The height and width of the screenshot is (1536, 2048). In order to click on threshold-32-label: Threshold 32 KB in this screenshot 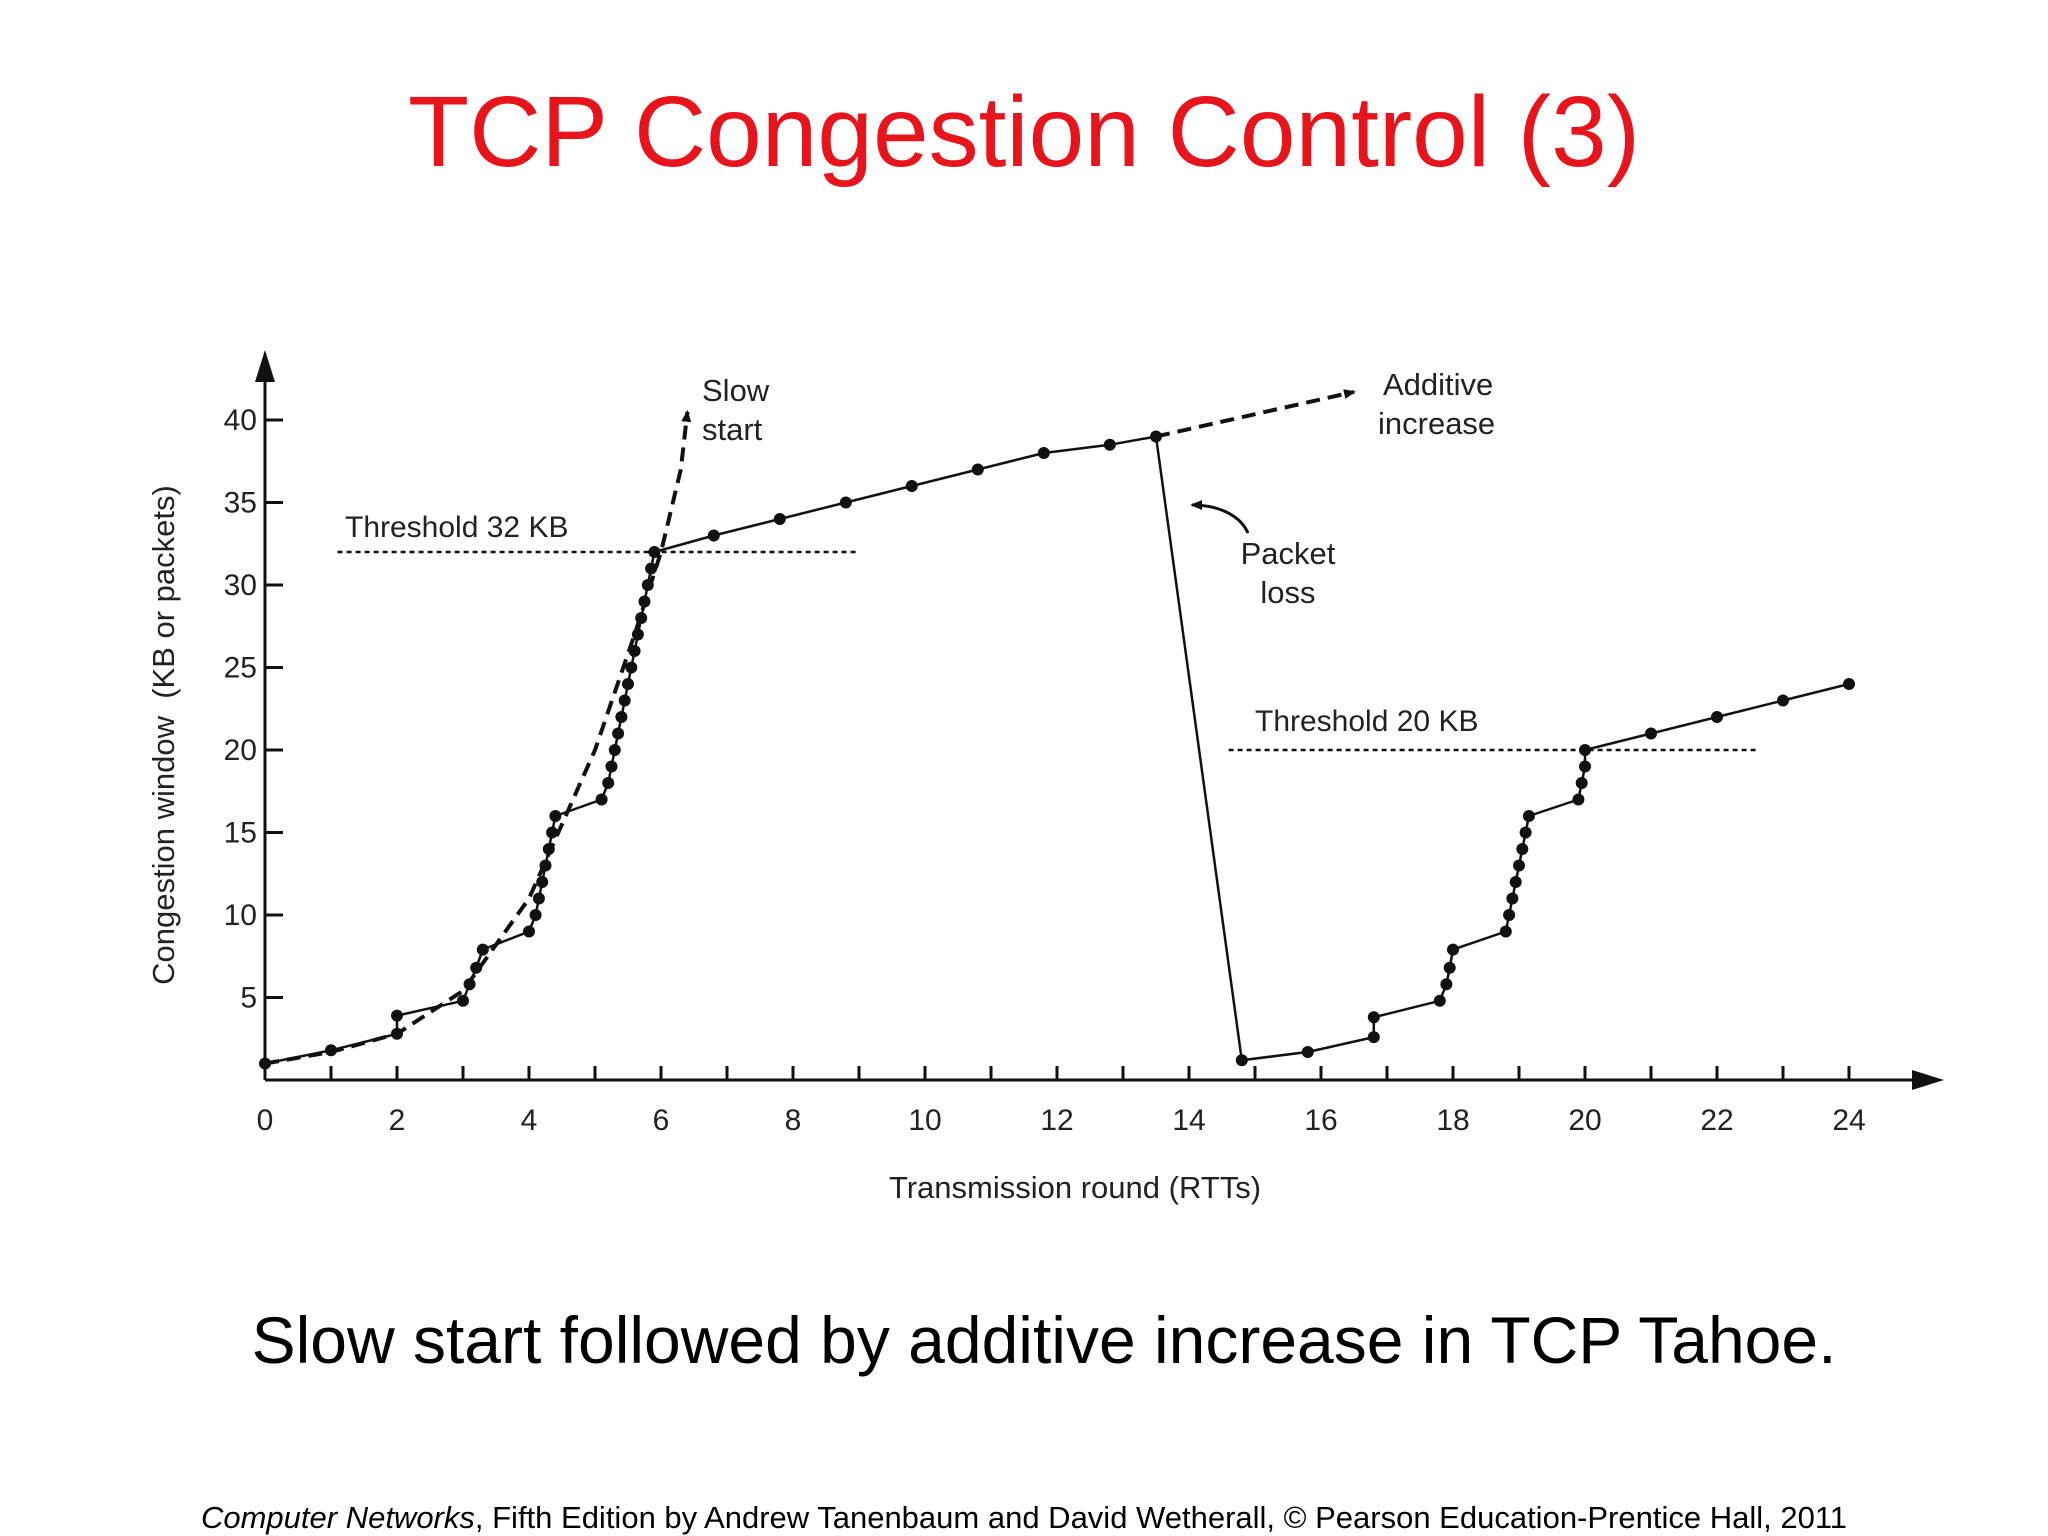, I will do `click(456, 527)`.